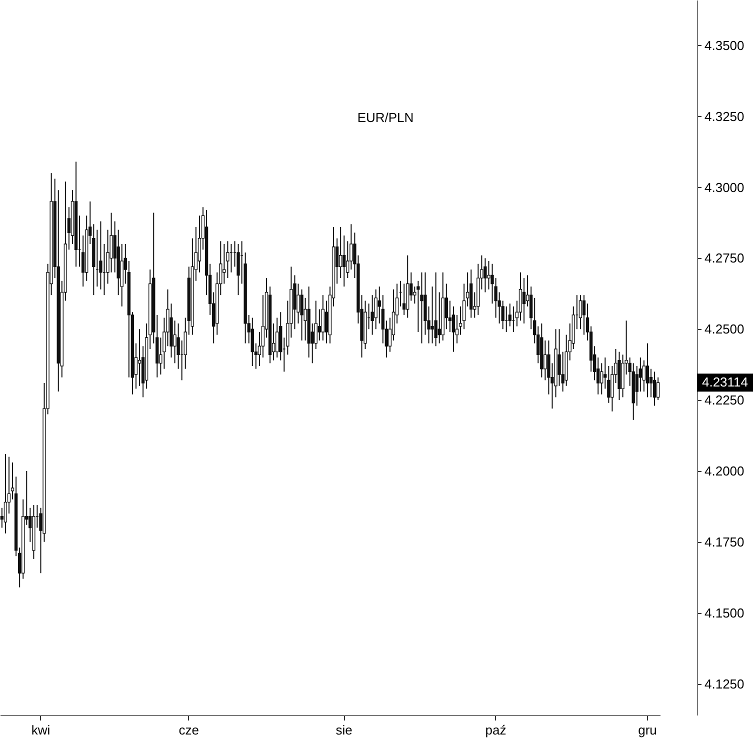  I want to click on x-tick-label: paź, so click(495, 730).